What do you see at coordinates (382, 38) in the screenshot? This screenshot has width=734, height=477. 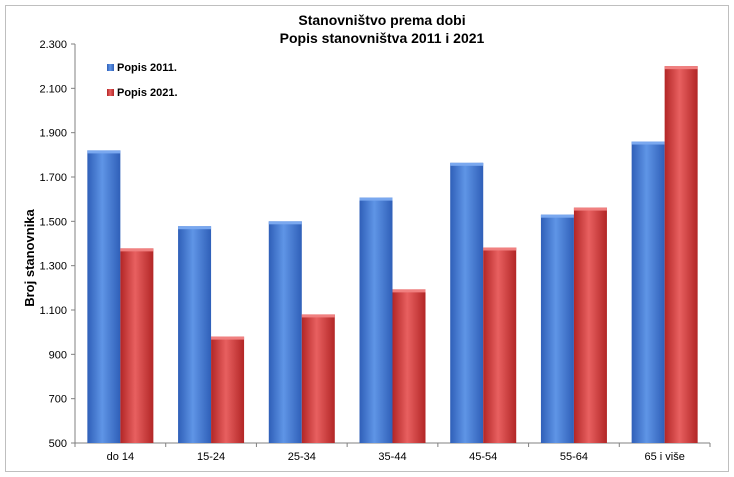 I see `chart-title-line-2: Popis stanovništva 2011 i 2021` at bounding box center [382, 38].